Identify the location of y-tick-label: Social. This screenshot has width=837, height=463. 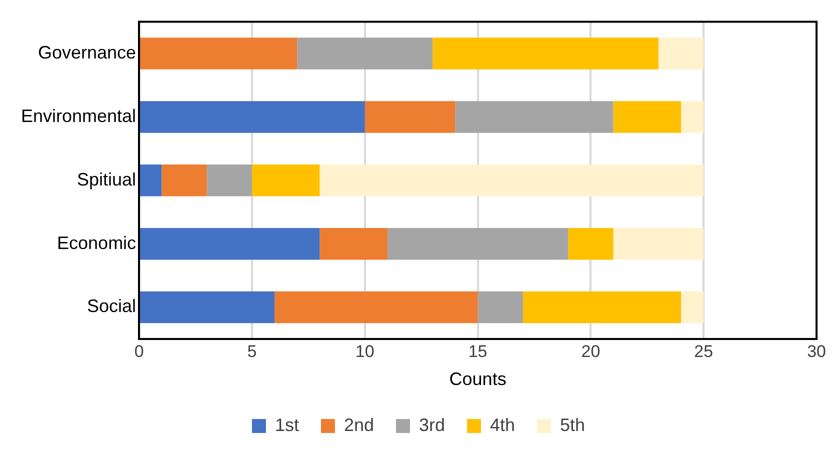
(111, 306).